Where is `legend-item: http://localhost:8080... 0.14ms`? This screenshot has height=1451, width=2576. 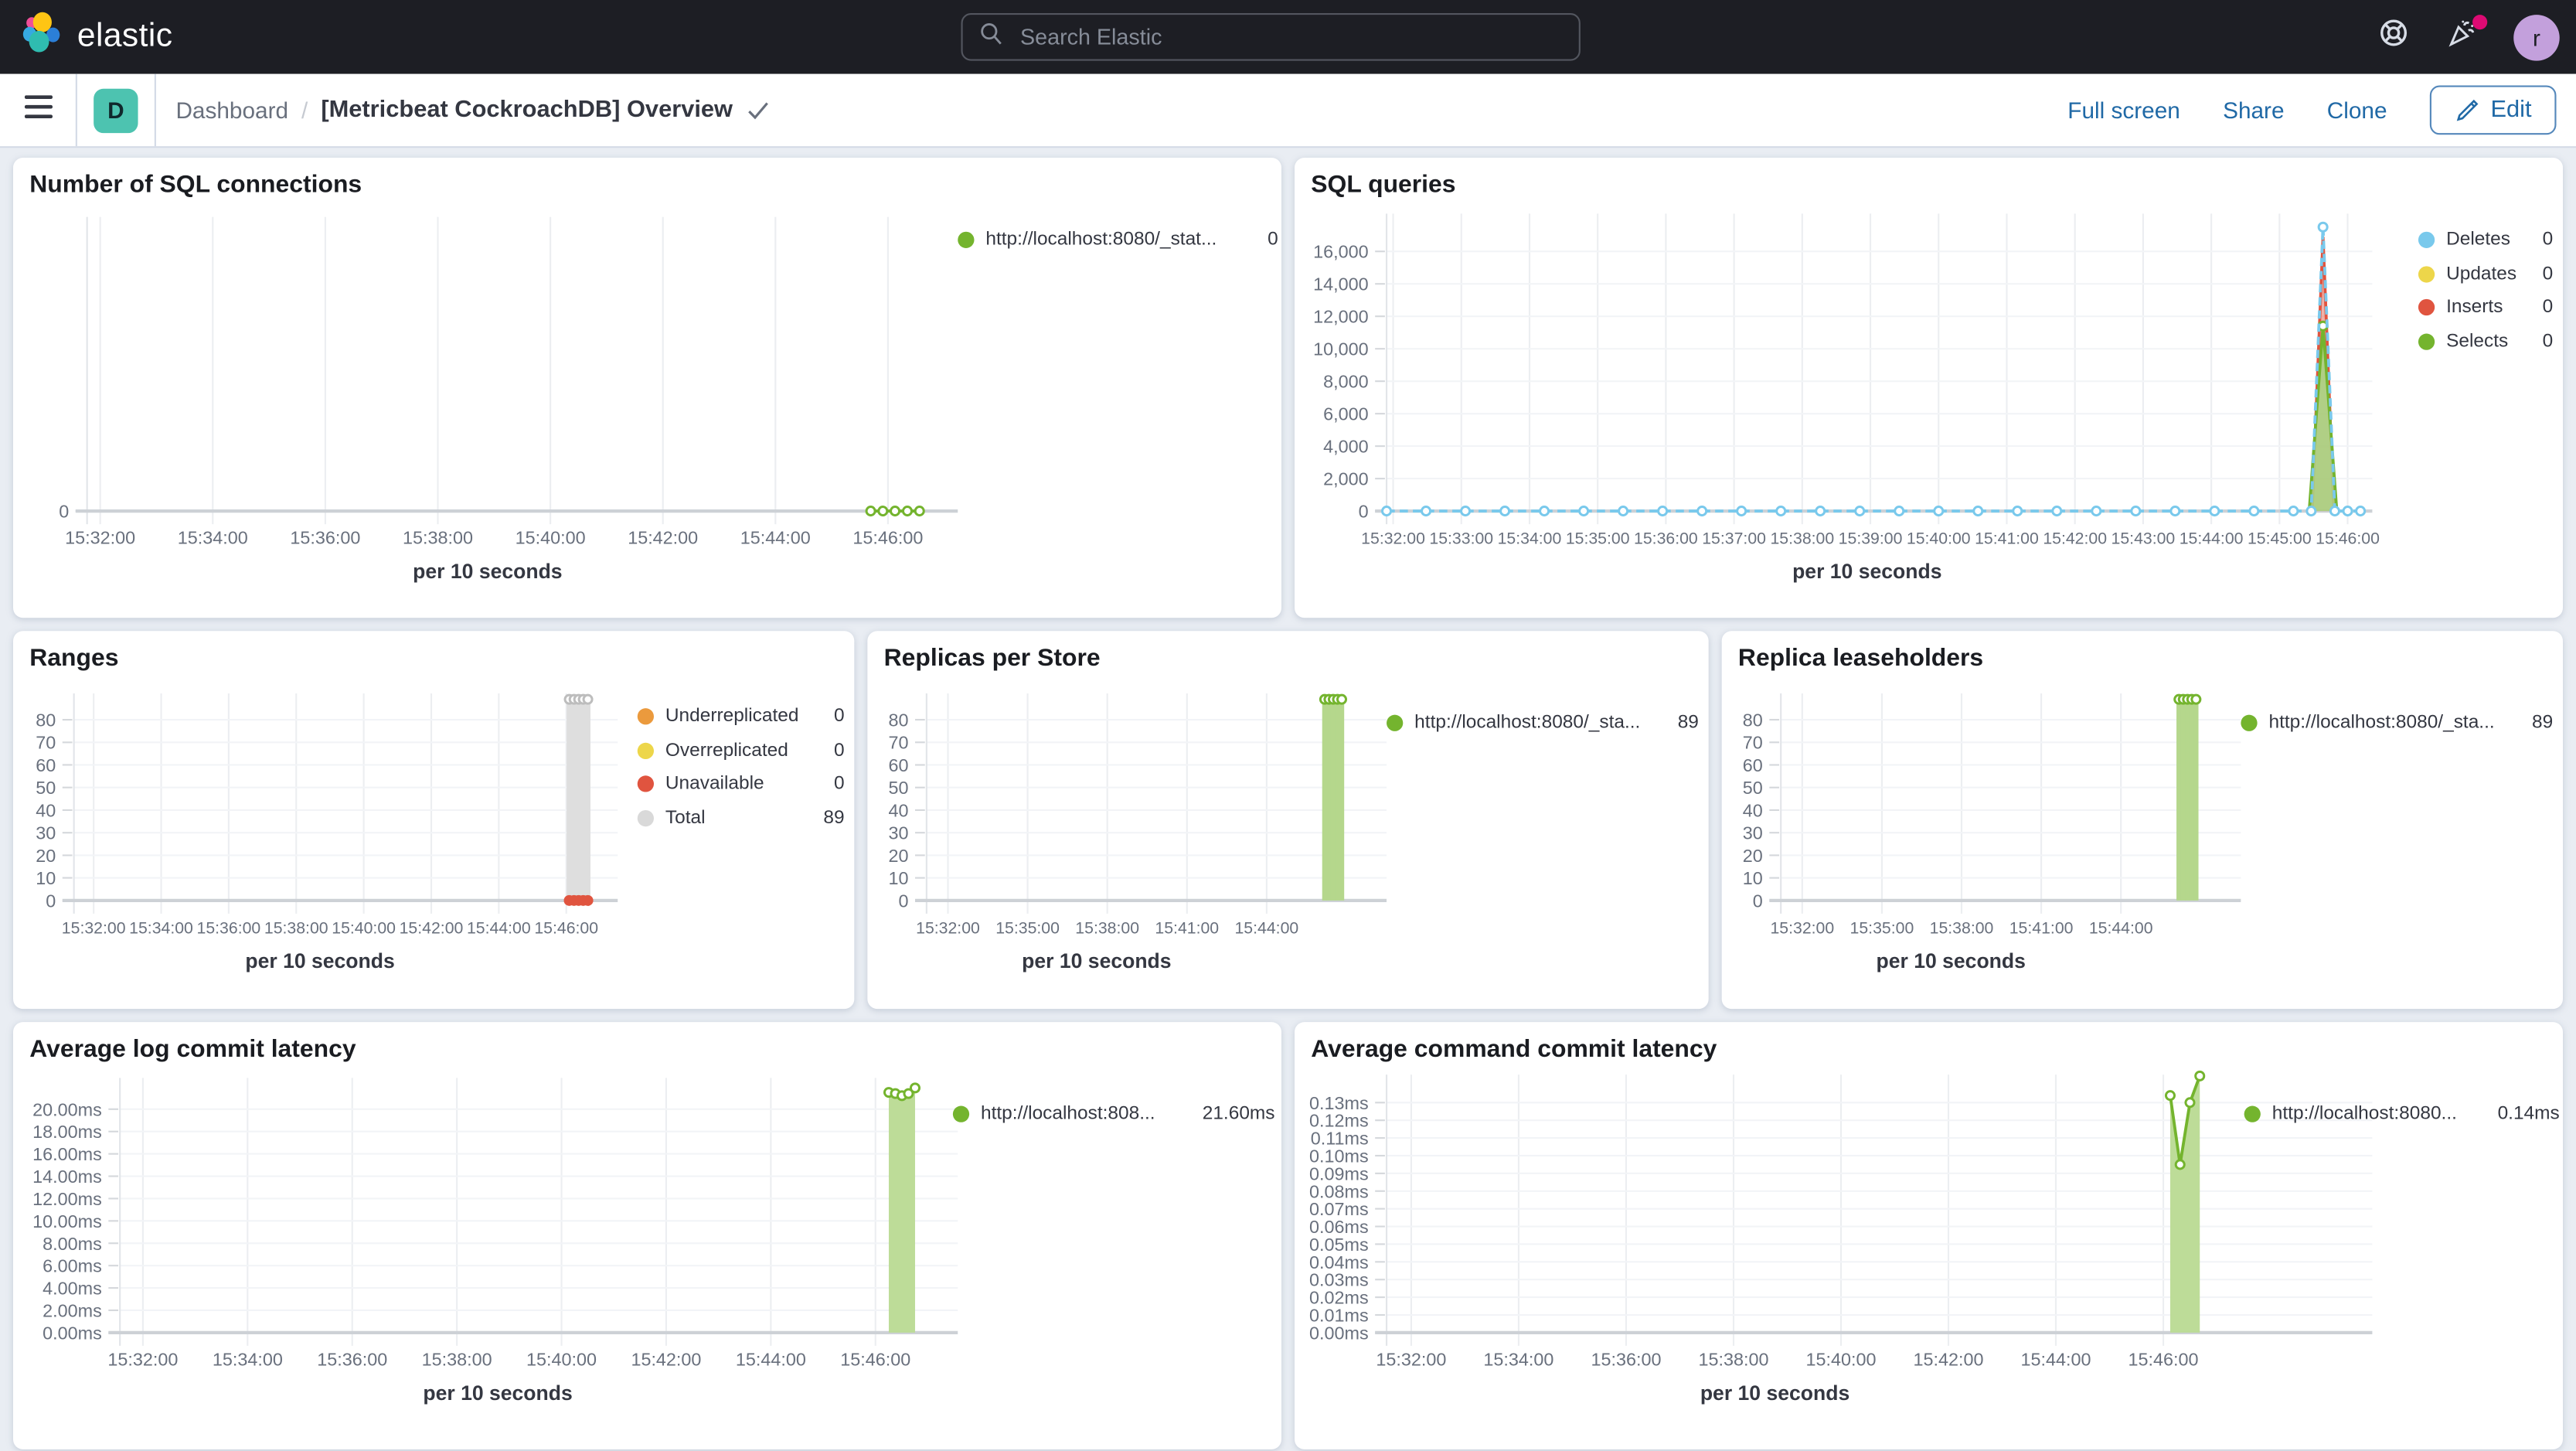
legend-item: http://localhost:8080... 0.14ms is located at coordinates (2402, 1115).